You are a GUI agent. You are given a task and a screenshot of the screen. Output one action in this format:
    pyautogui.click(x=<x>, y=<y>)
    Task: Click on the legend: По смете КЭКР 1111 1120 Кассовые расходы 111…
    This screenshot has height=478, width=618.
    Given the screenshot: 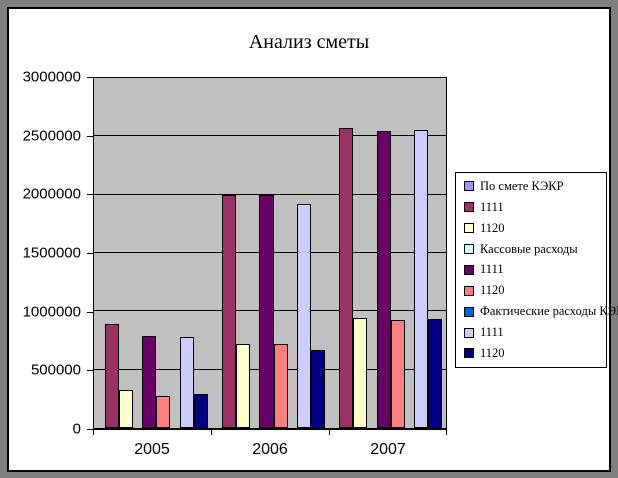 What is the action you would take?
    pyautogui.click(x=536, y=270)
    